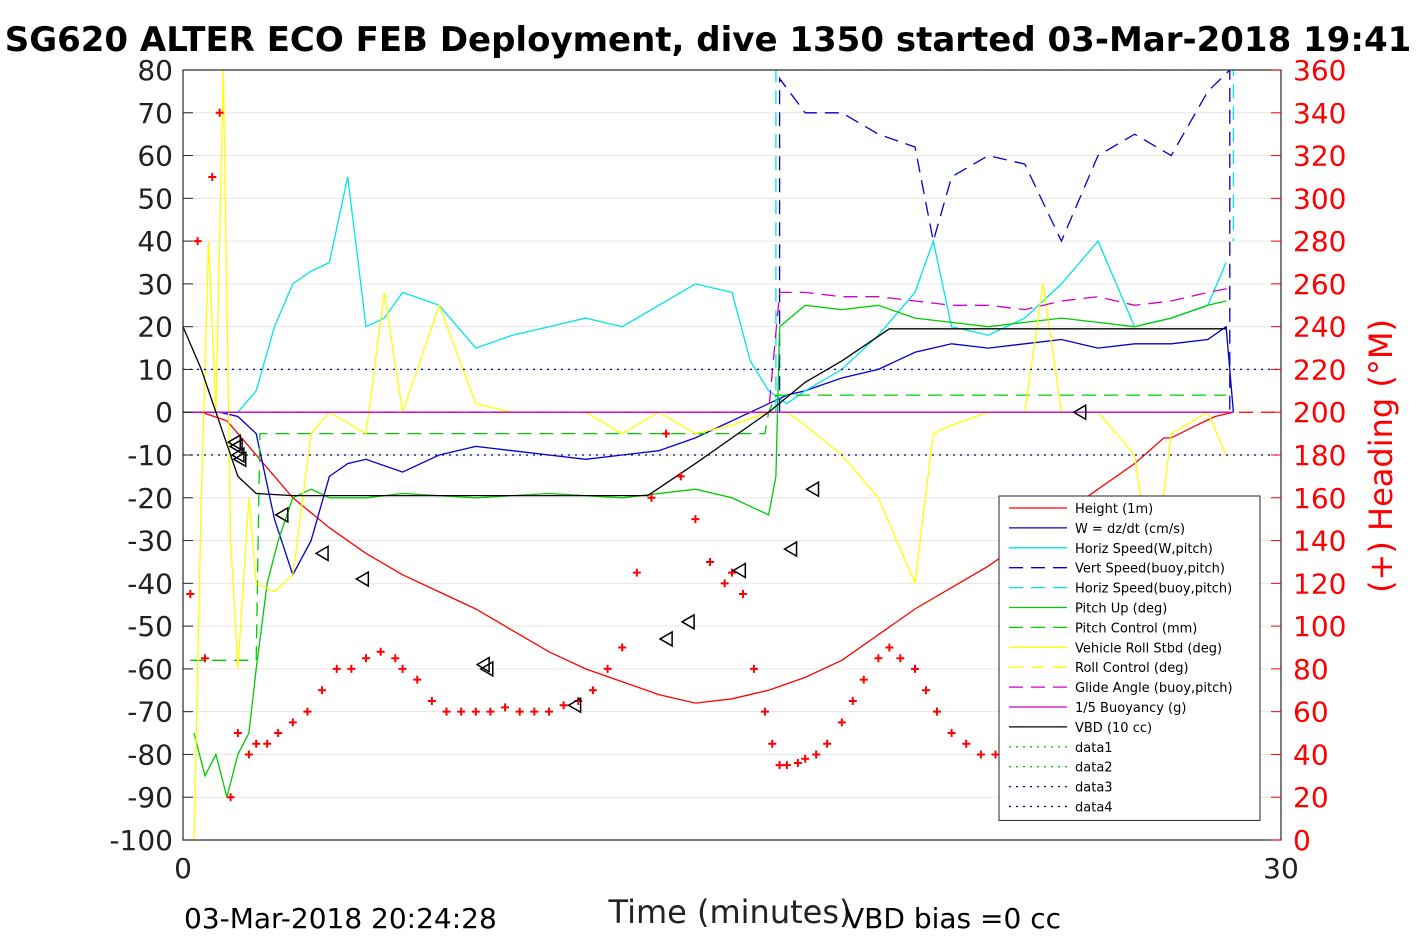 This screenshot has width=1417, height=945. Describe the element at coordinates (705, 411) in the screenshot. I see `series-line-vbd-10-cc` at that location.